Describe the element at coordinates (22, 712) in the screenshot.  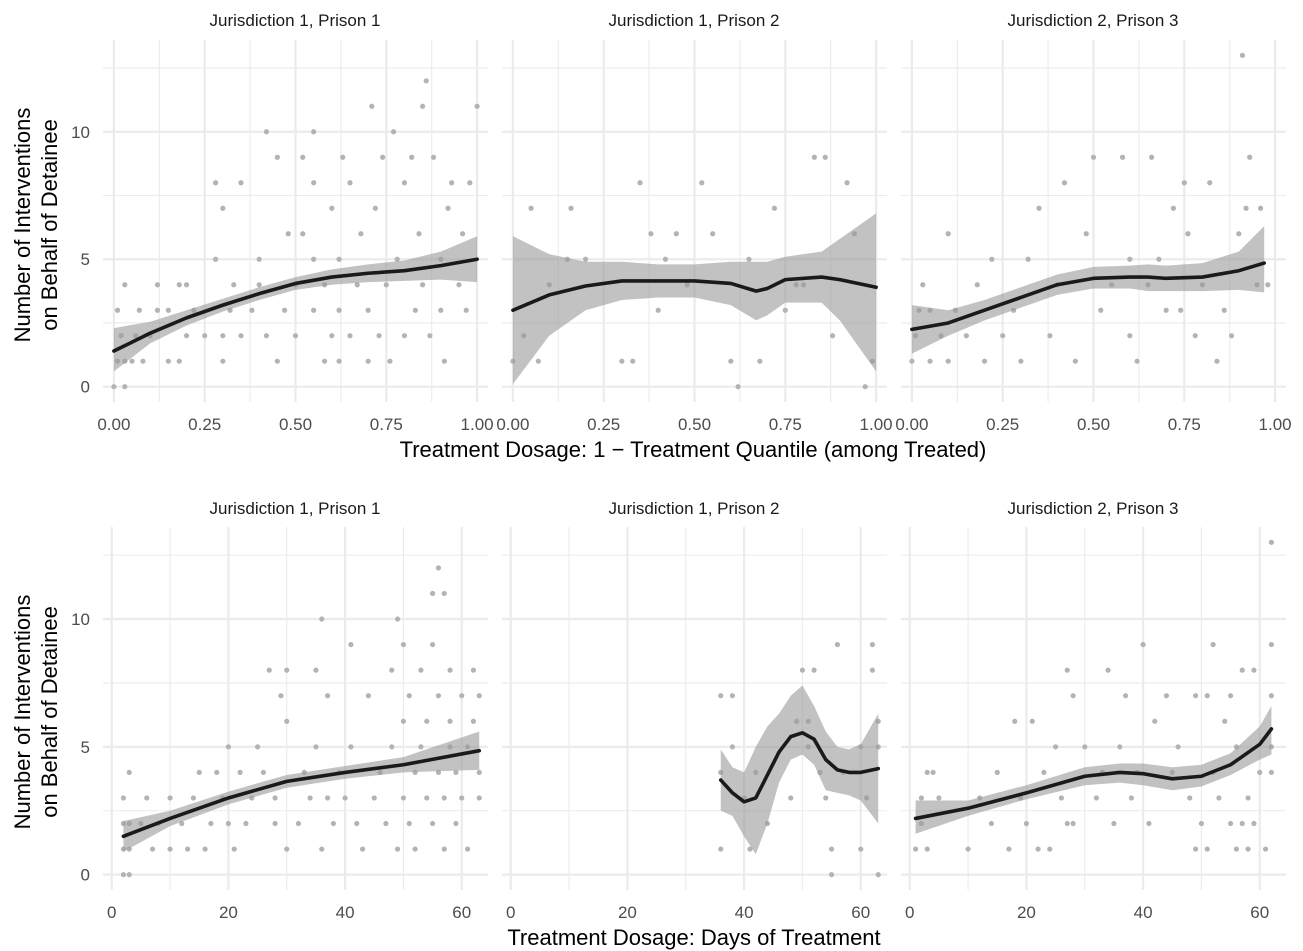
I see `y-axis-title-r2-line1: Number of Interventions` at that location.